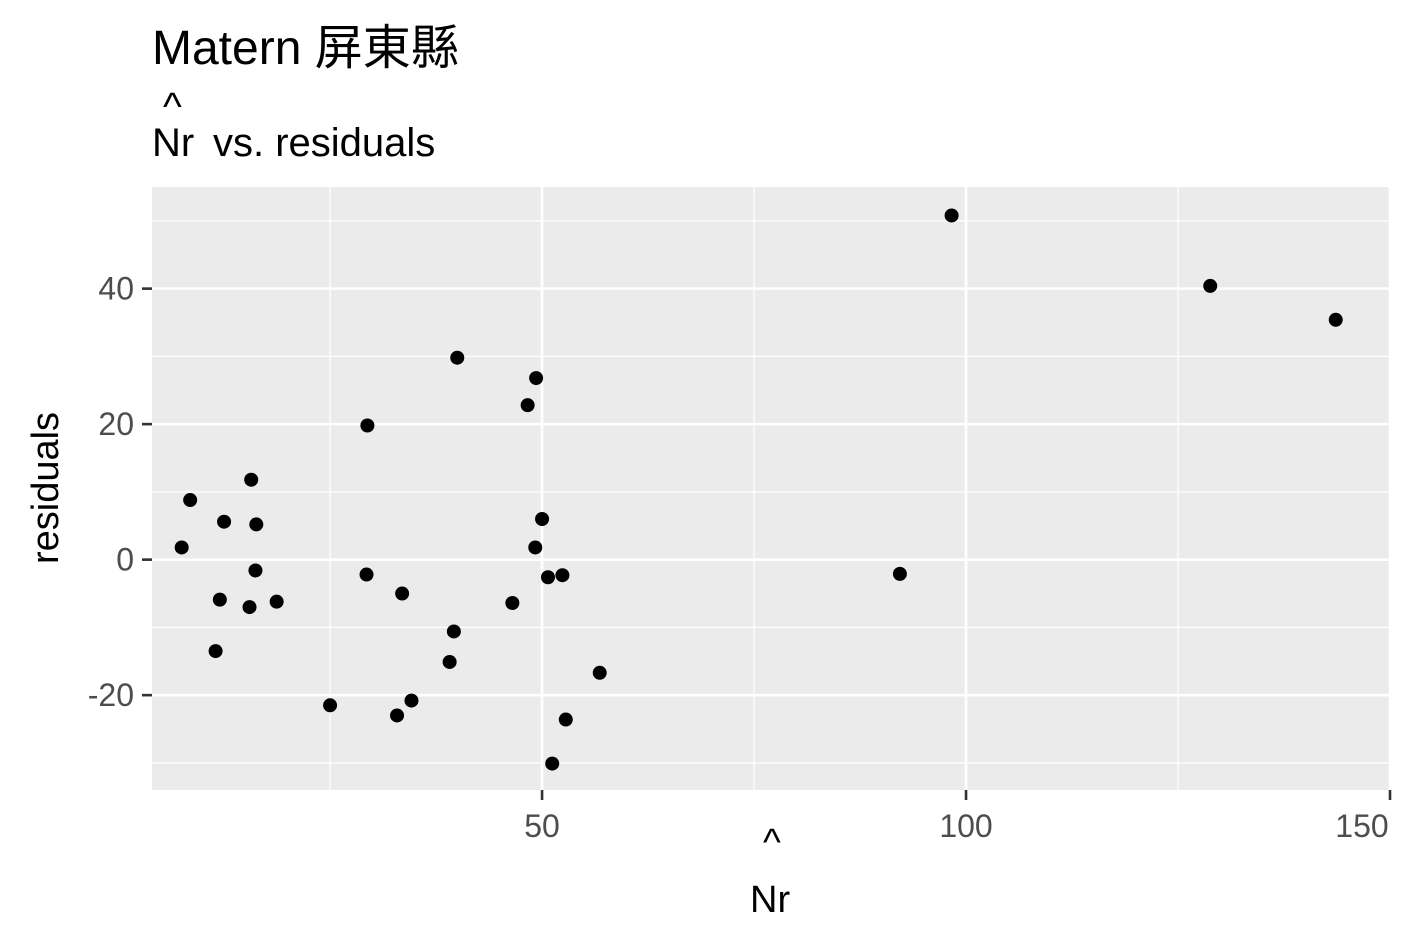  What do you see at coordinates (116, 289) in the screenshot?
I see `y-tick-label: 40` at bounding box center [116, 289].